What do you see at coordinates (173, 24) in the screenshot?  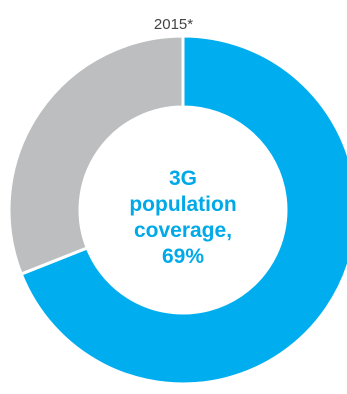 I see `chart-subtitle-year: 2015*` at bounding box center [173, 24].